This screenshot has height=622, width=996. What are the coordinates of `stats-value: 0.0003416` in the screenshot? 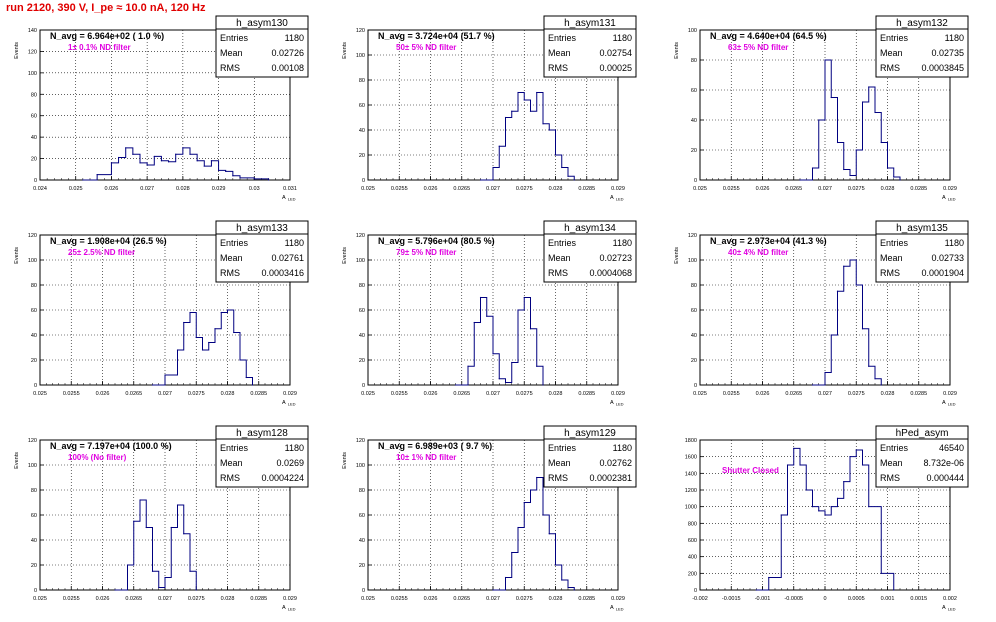 It's located at (282, 273).